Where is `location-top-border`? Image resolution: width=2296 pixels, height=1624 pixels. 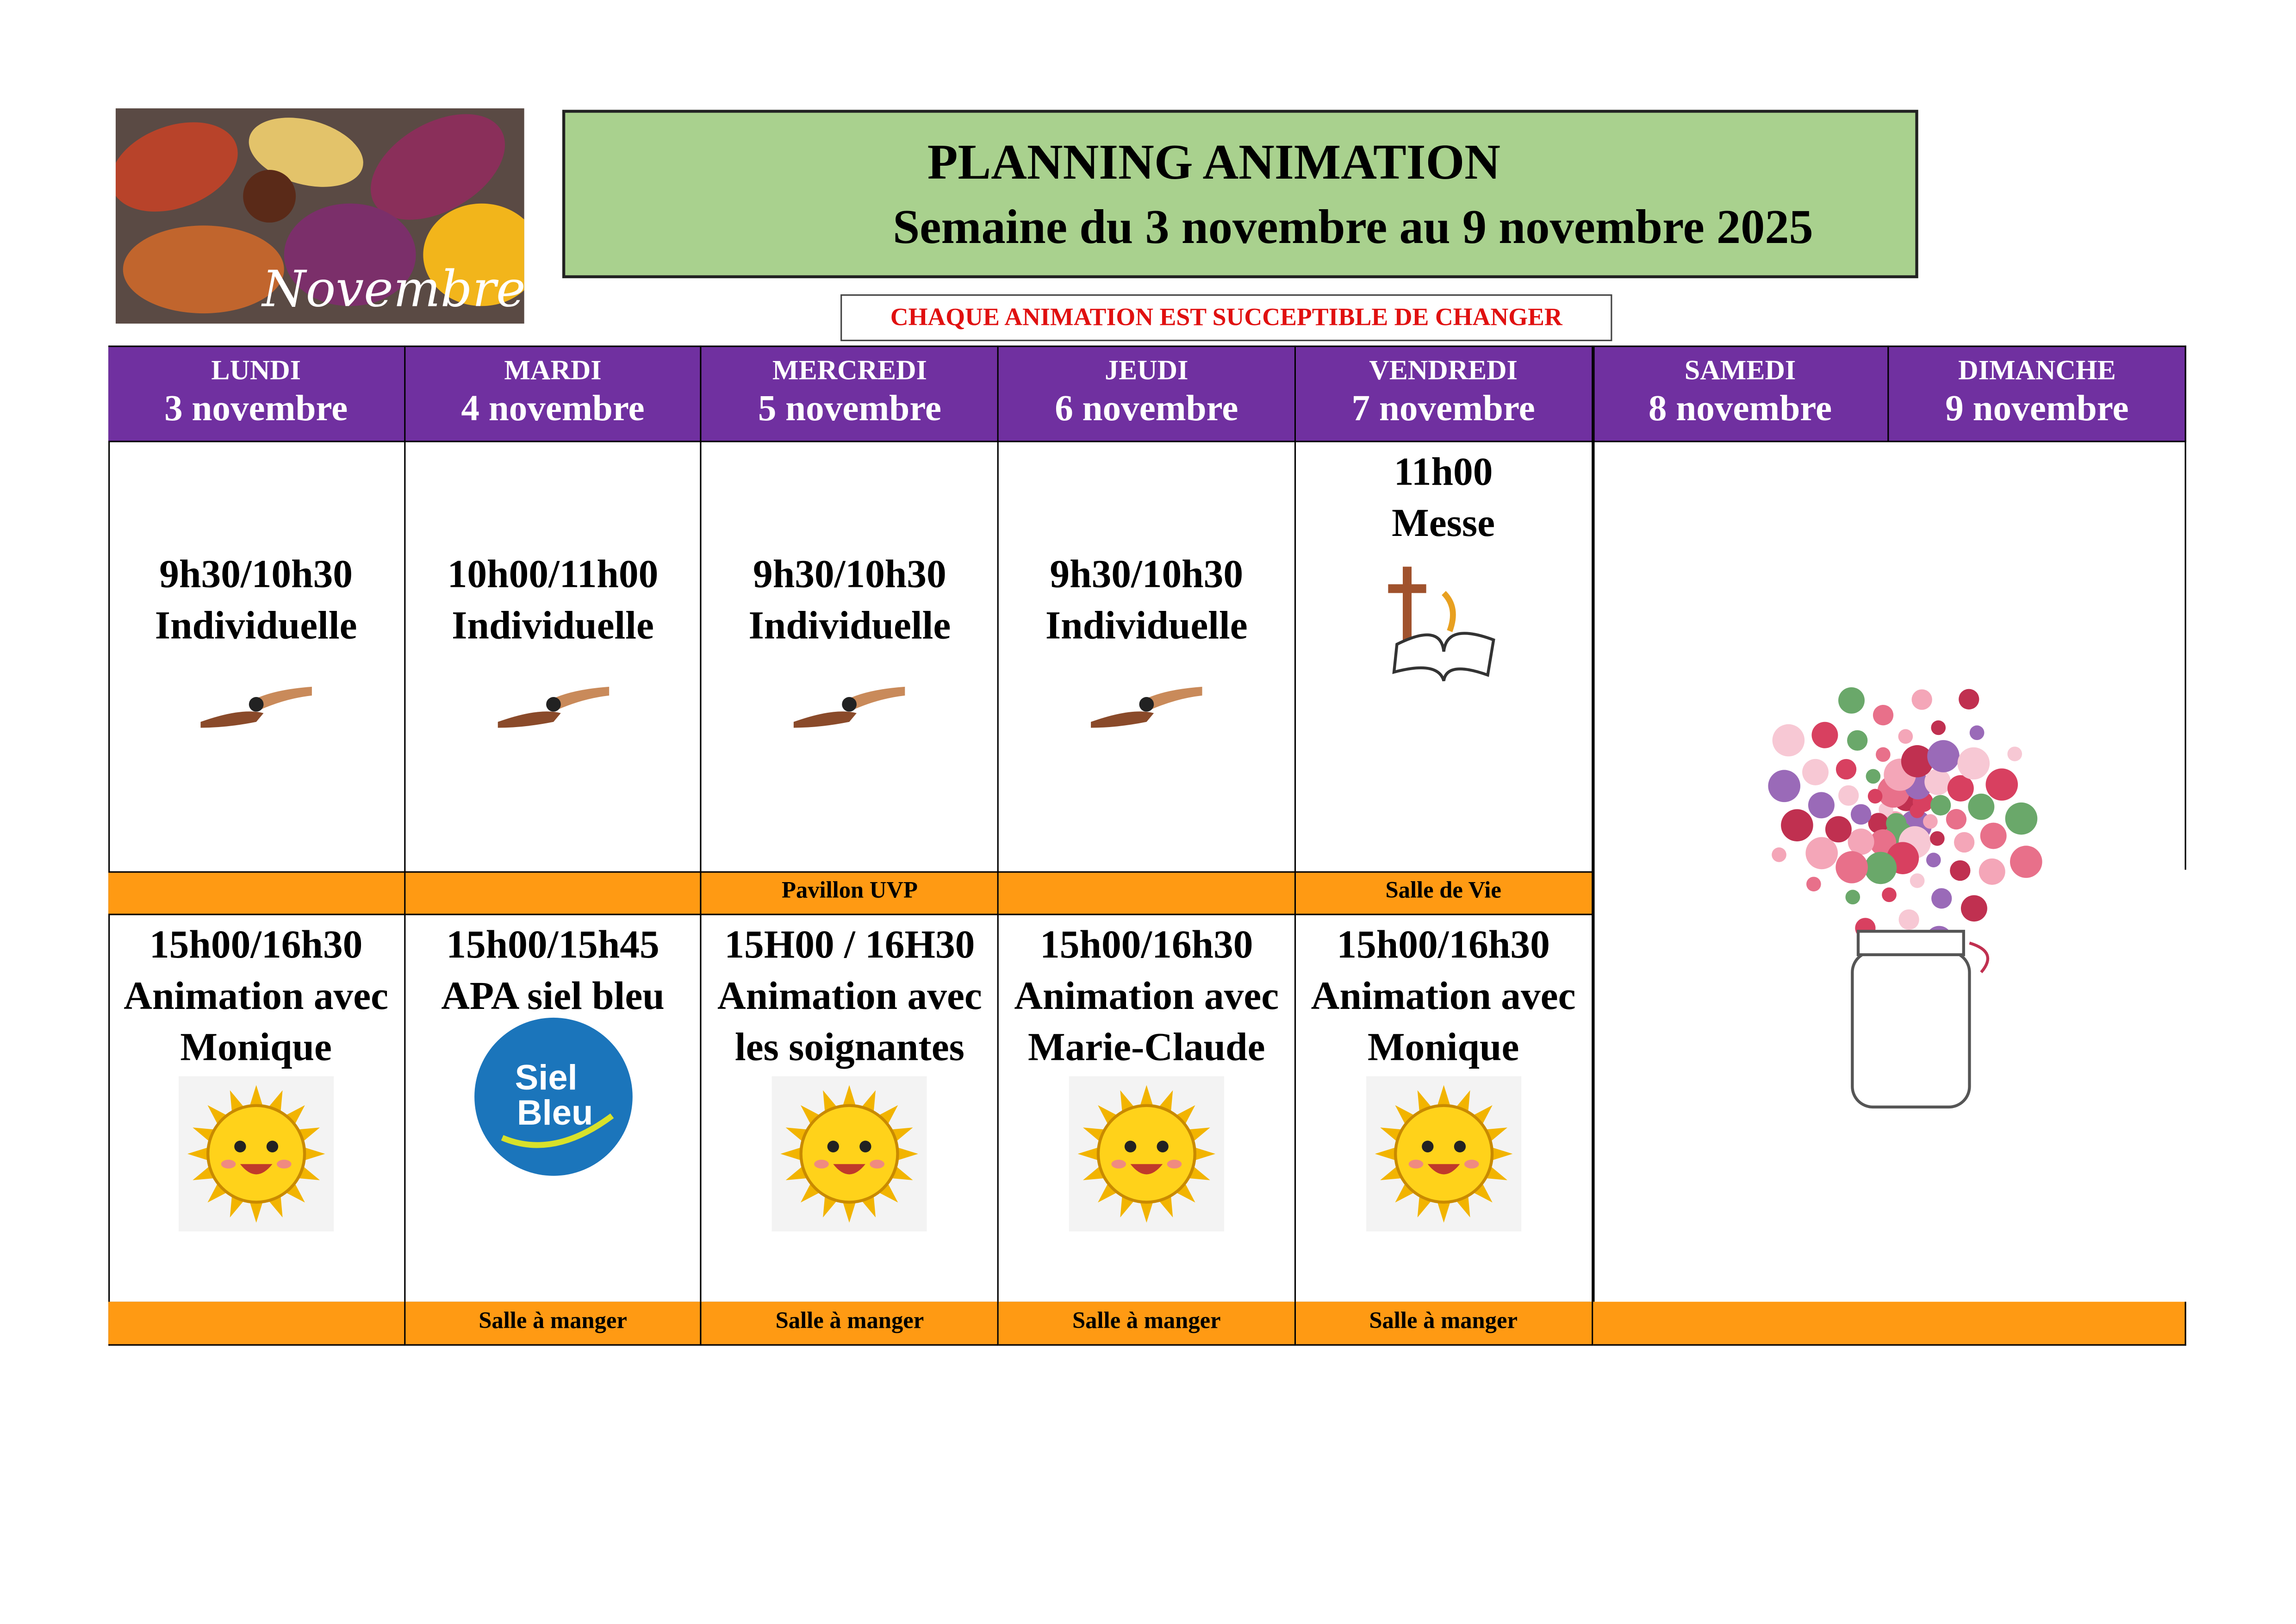 location-top-border is located at coordinates (851, 872).